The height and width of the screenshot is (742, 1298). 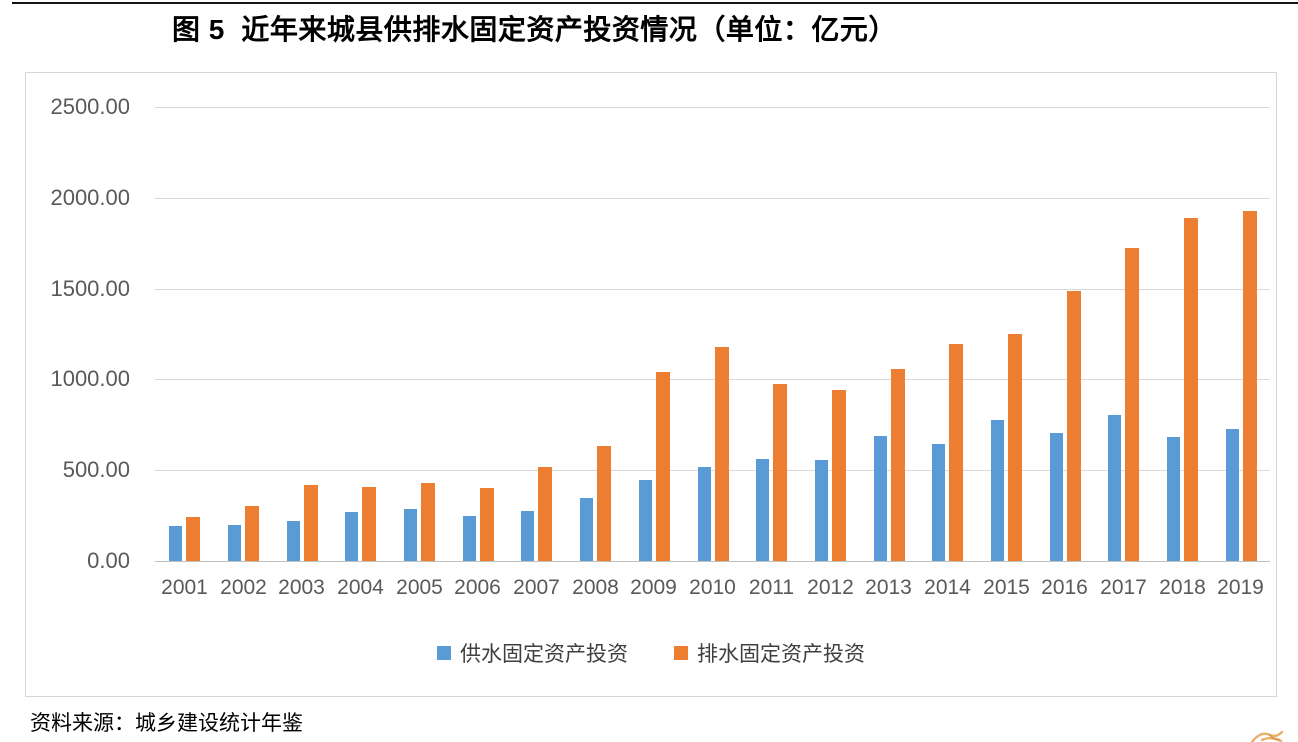 What do you see at coordinates (184, 587) in the screenshot?
I see `x-tick-label-2001: 2001` at bounding box center [184, 587].